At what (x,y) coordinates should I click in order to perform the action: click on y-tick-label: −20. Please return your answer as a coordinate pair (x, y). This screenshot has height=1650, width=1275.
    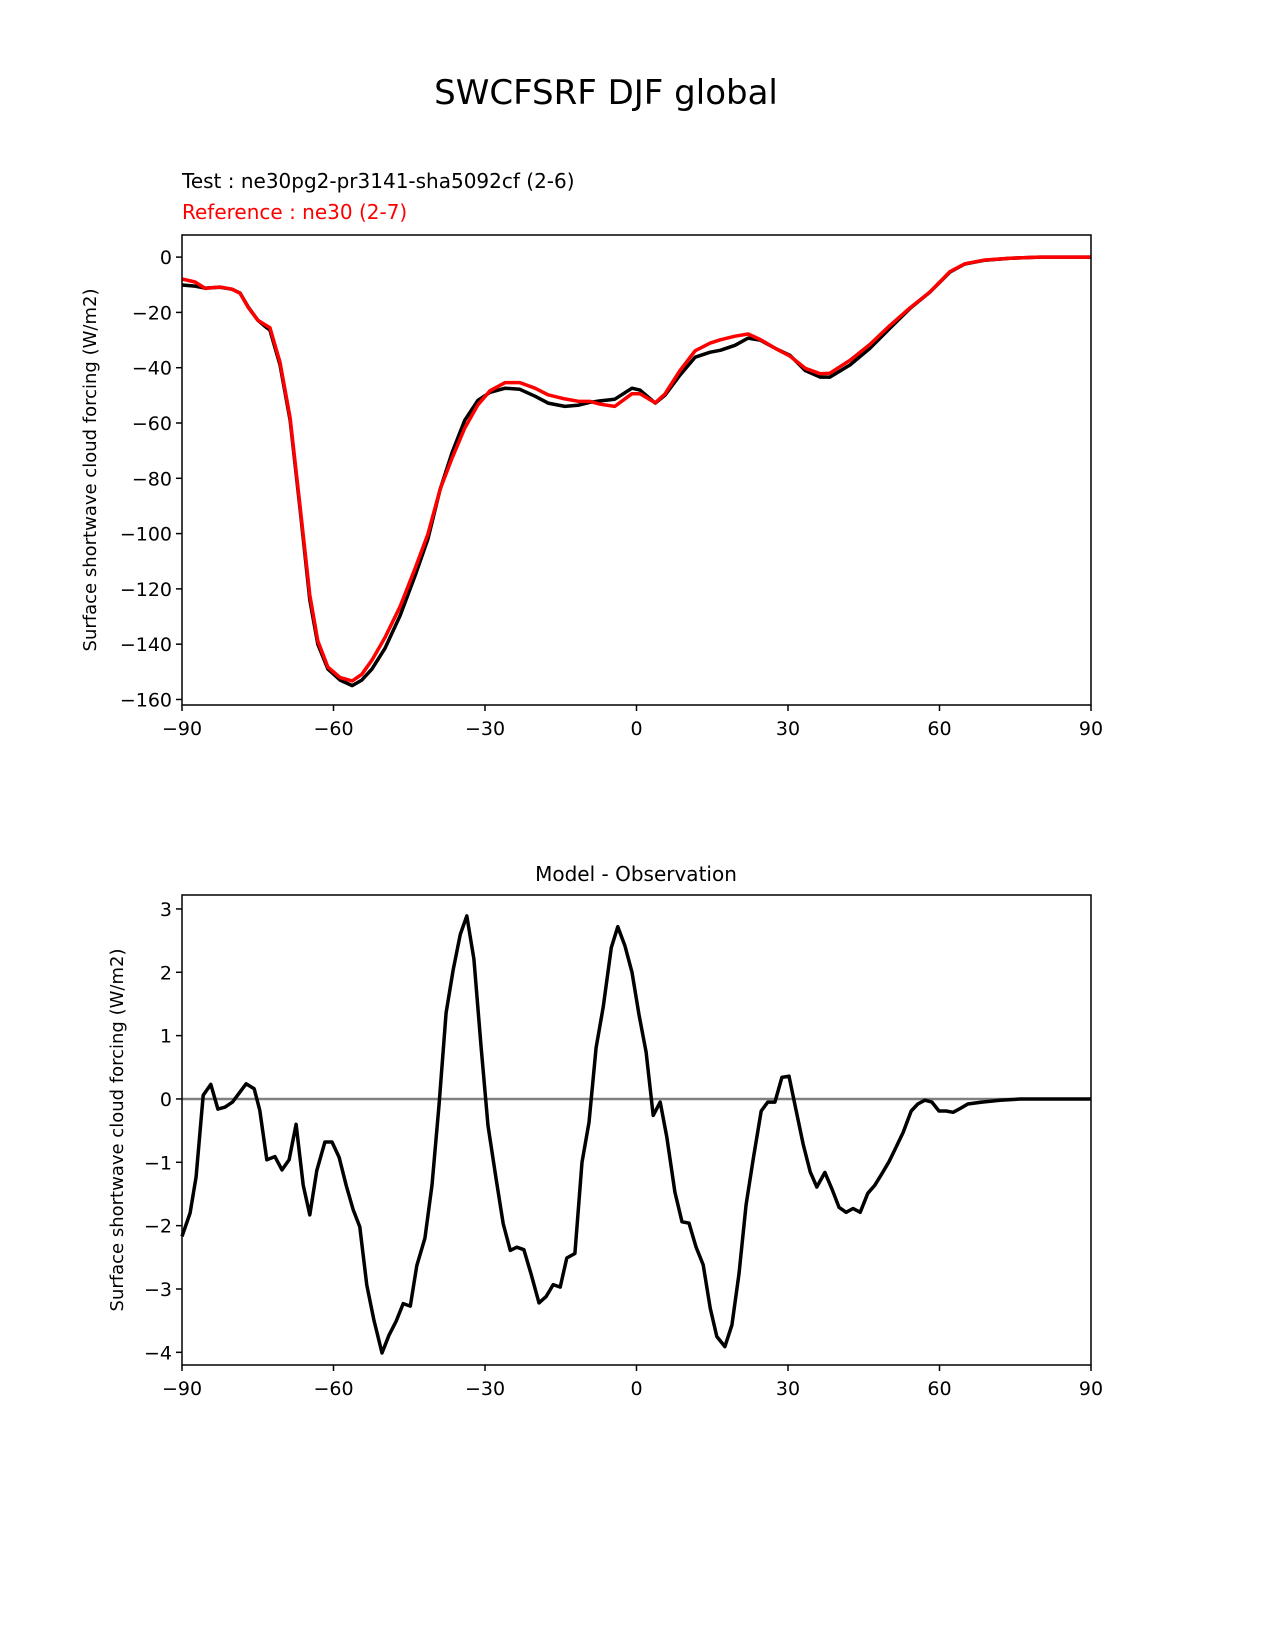
    Looking at the image, I should click on (152, 313).